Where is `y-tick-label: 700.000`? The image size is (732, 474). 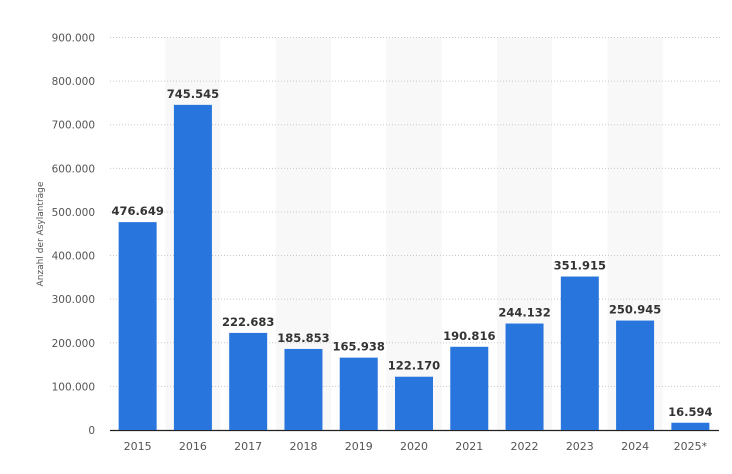 y-tick-label: 700.000 is located at coordinates (73, 126).